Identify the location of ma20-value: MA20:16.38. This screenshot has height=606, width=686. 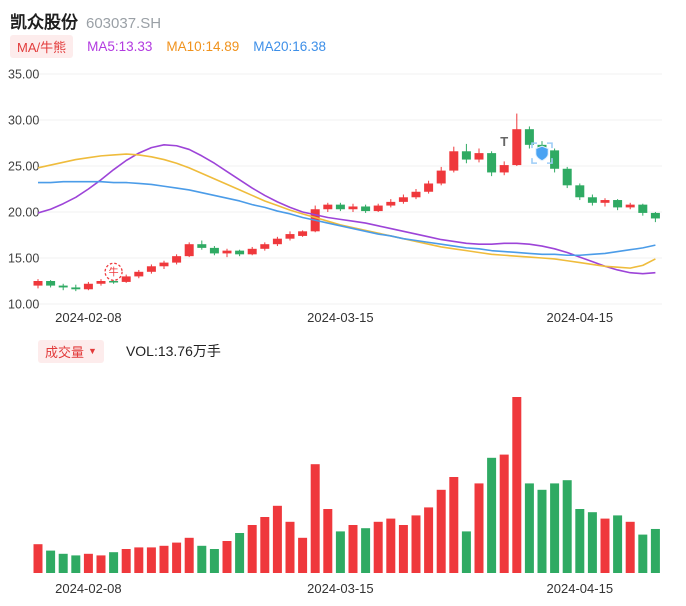
(290, 46).